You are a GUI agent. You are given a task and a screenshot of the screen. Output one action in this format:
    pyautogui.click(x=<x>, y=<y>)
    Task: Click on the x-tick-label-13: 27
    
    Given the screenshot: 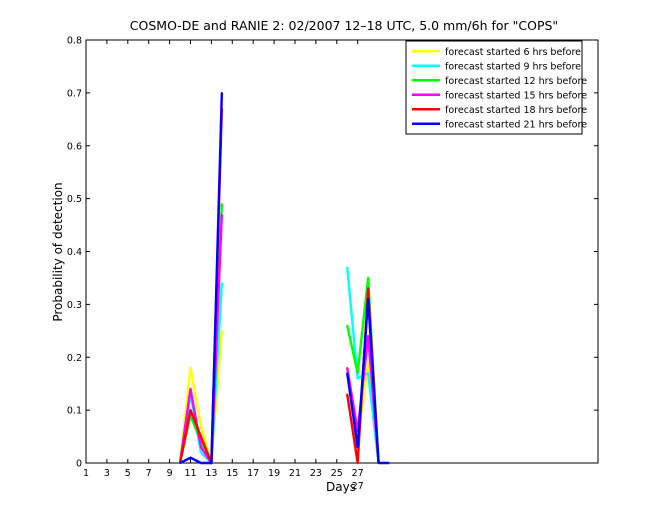 What is the action you would take?
    pyautogui.click(x=358, y=473)
    